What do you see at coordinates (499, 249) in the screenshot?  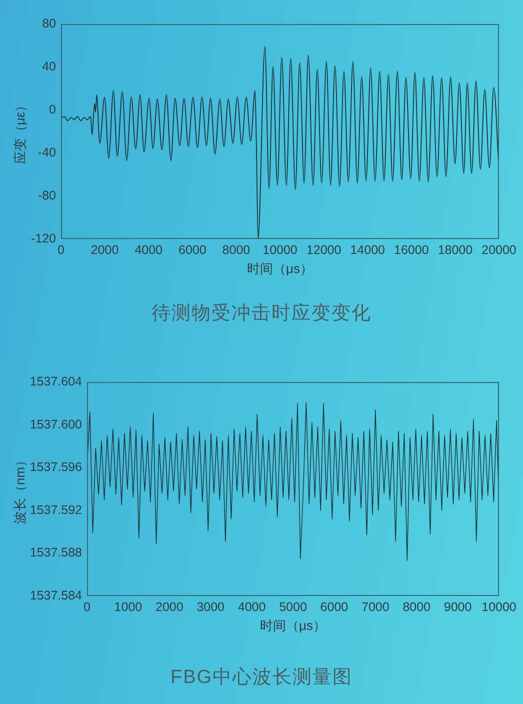 I see `x-tick-label: 20000` at bounding box center [499, 249].